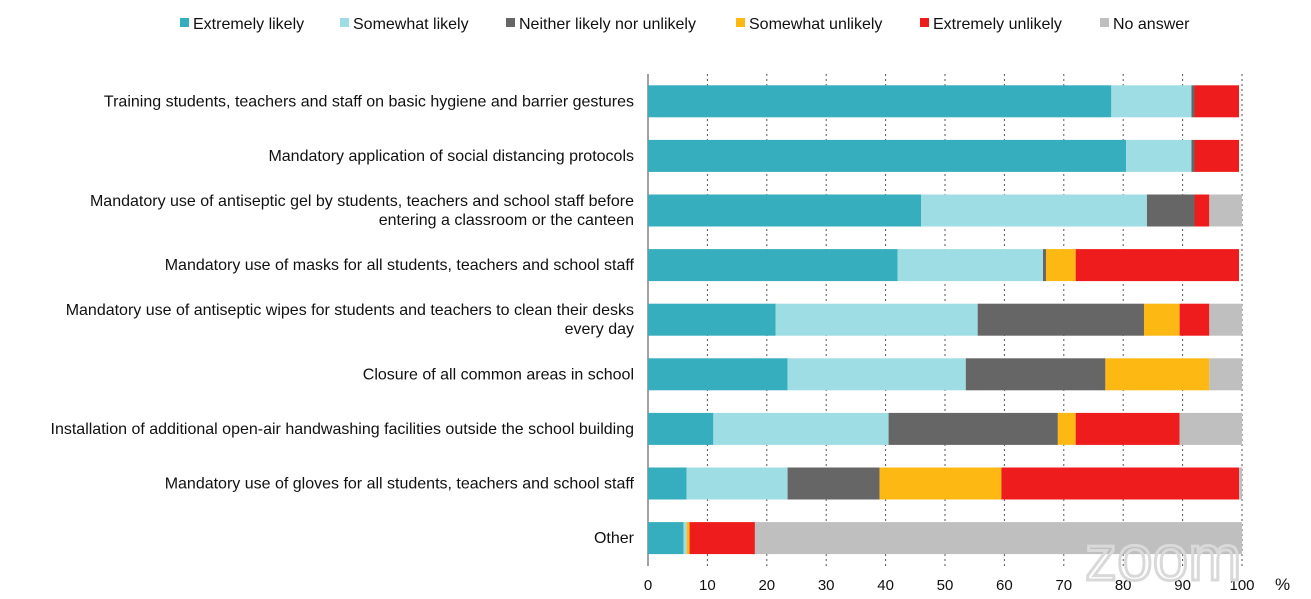 This screenshot has height=599, width=1311. Describe the element at coordinates (997, 24) in the screenshot. I see `legend-entry: Extremely unlikely` at that location.